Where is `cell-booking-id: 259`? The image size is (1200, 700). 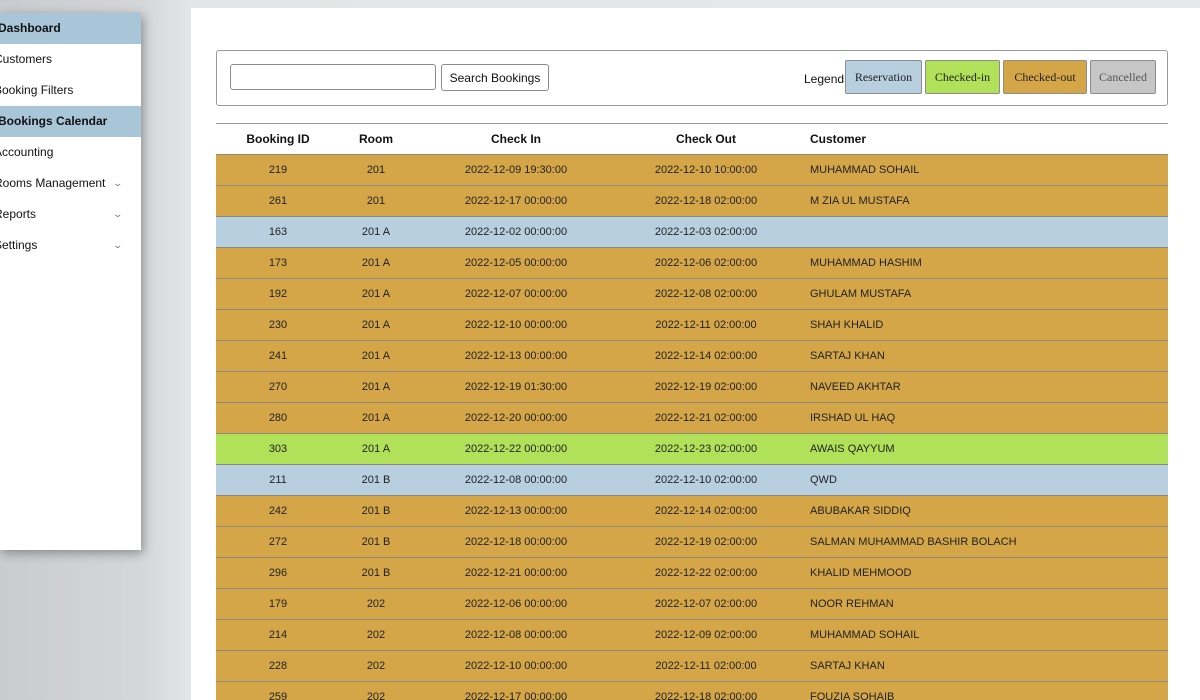
cell-booking-id: 259 is located at coordinates (278, 695).